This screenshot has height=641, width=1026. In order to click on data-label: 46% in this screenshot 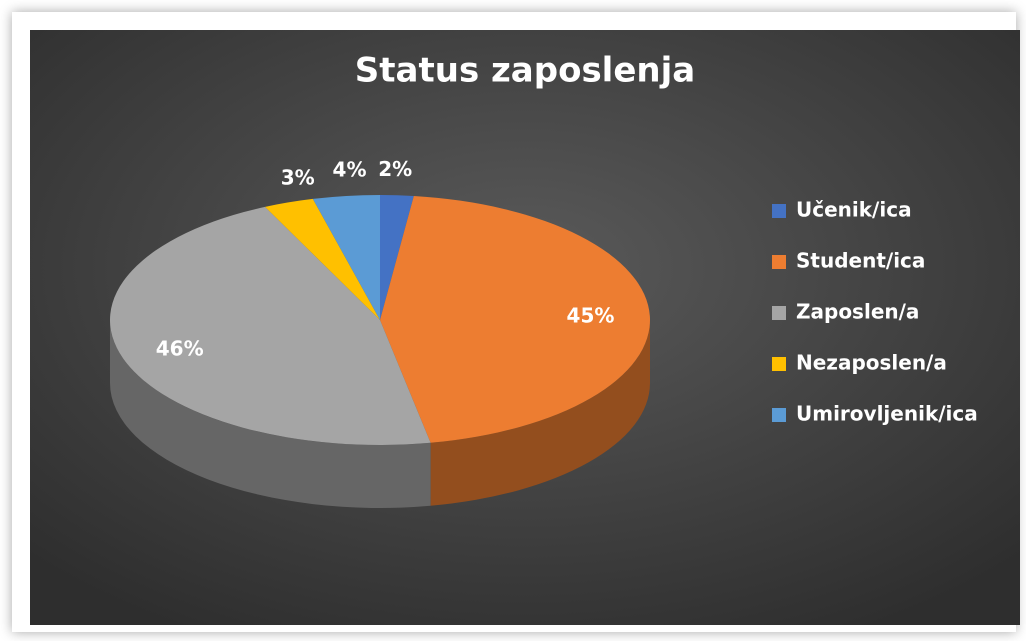, I will do `click(180, 349)`.